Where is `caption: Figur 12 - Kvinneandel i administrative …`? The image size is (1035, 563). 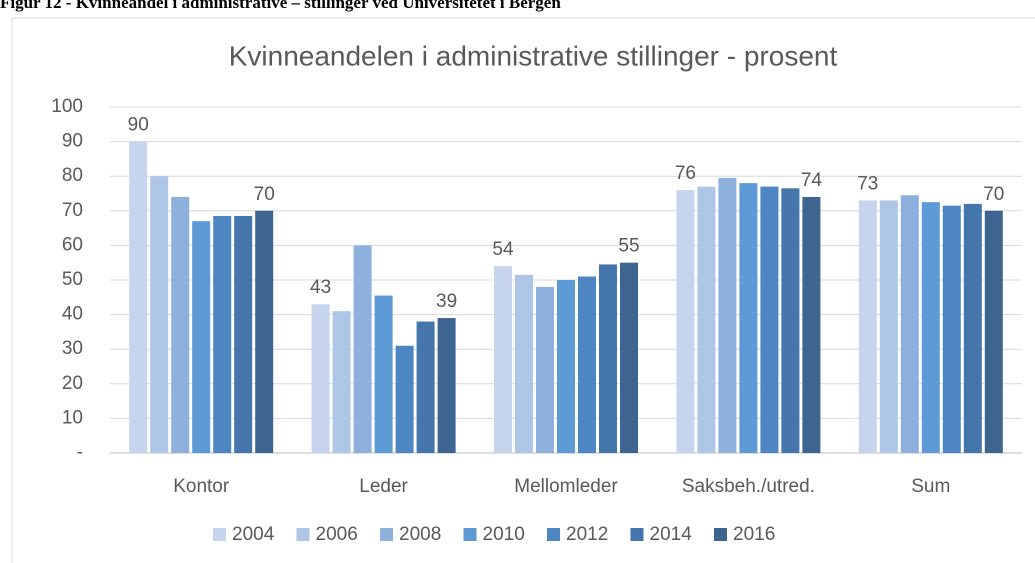 caption: Figur 12 - Kvinneandel i administrative … is located at coordinates (280, 6).